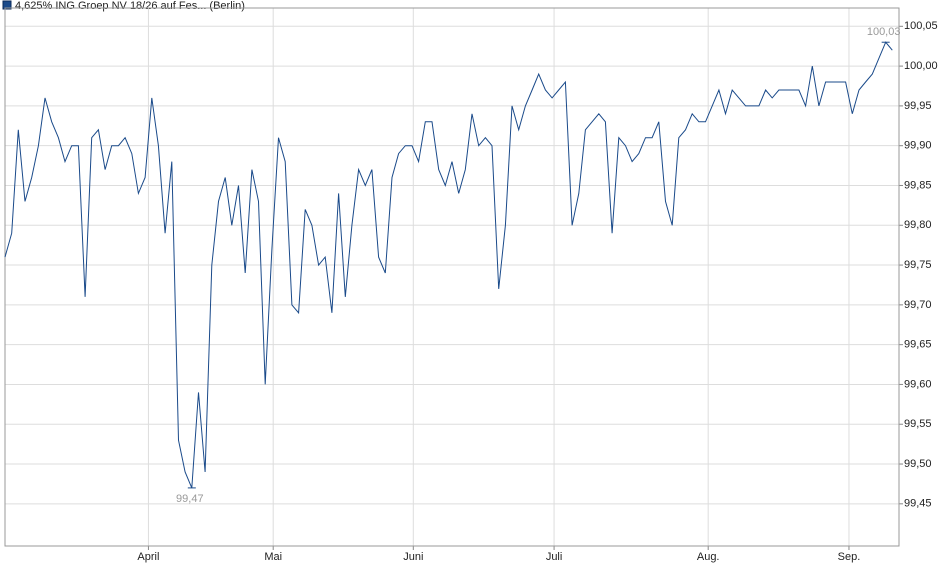  I want to click on x-tick-label: Juli, so click(554, 557).